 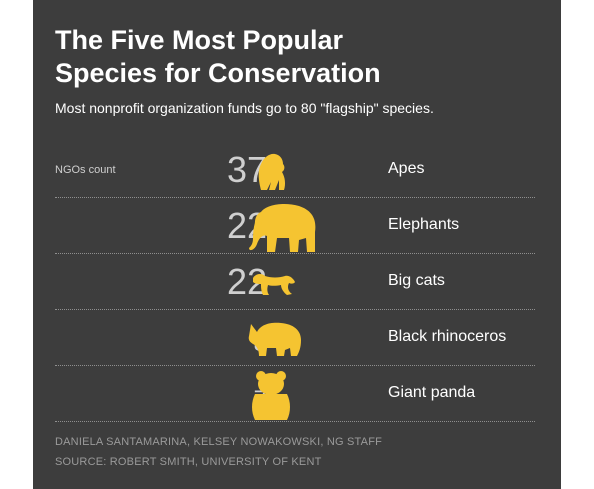 What do you see at coordinates (188, 462) in the screenshot?
I see `source-credit: SOURCE: ROBERT SMITH, UNIVERSITY OF KENT` at bounding box center [188, 462].